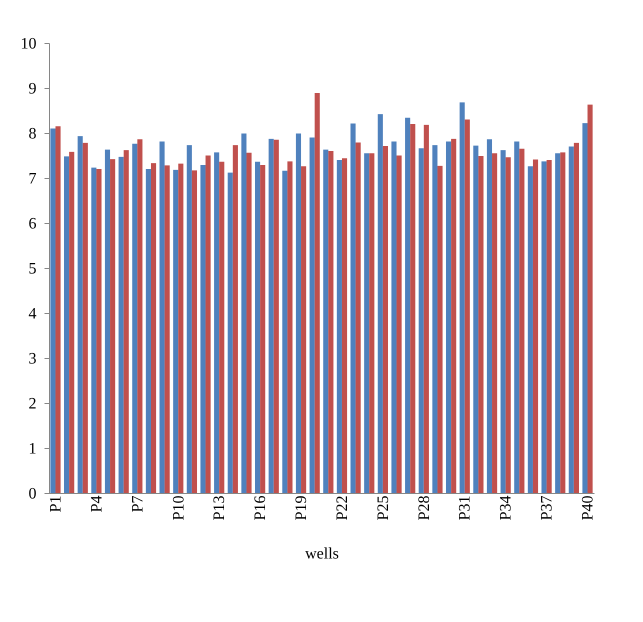 Image resolution: width=643 pixels, height=622 pixels. I want to click on y-tick-label: 2, so click(32, 404).